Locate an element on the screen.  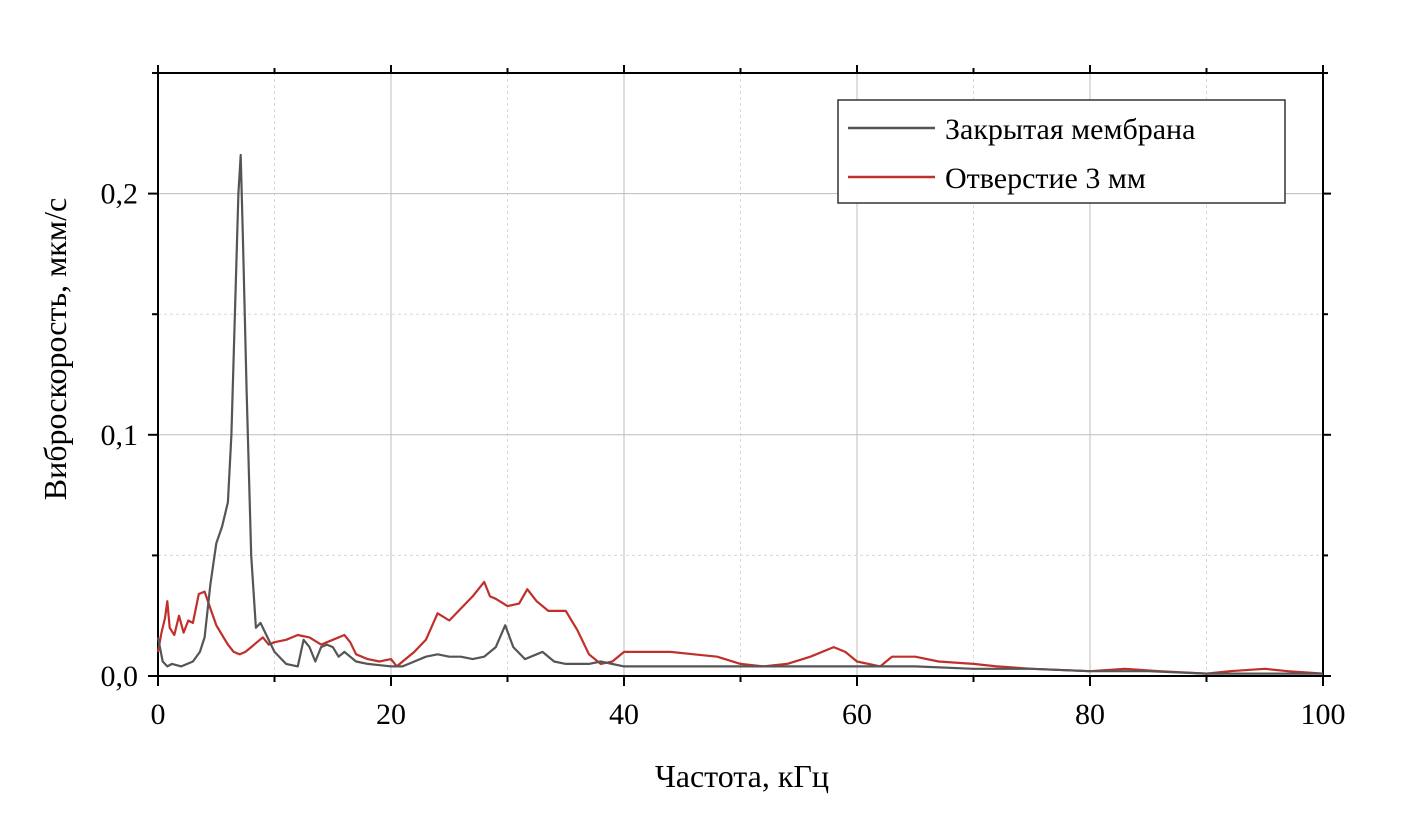
x-tick-label: 20 is located at coordinates (391, 714).